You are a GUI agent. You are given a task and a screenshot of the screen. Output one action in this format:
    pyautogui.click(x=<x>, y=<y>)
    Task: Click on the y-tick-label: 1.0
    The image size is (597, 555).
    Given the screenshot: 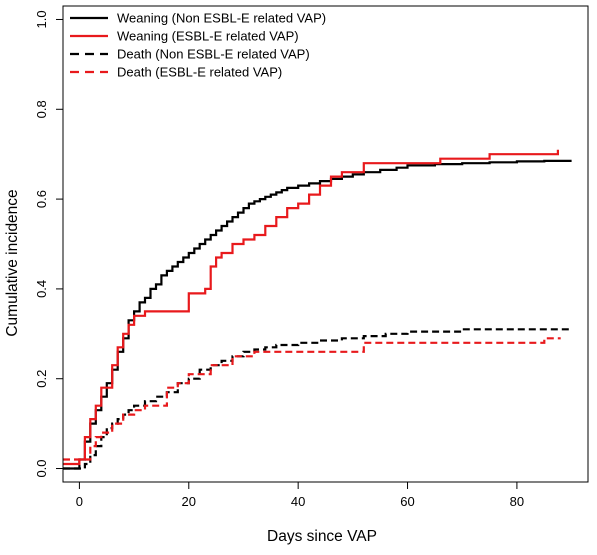 What is the action you would take?
    pyautogui.click(x=41, y=19)
    